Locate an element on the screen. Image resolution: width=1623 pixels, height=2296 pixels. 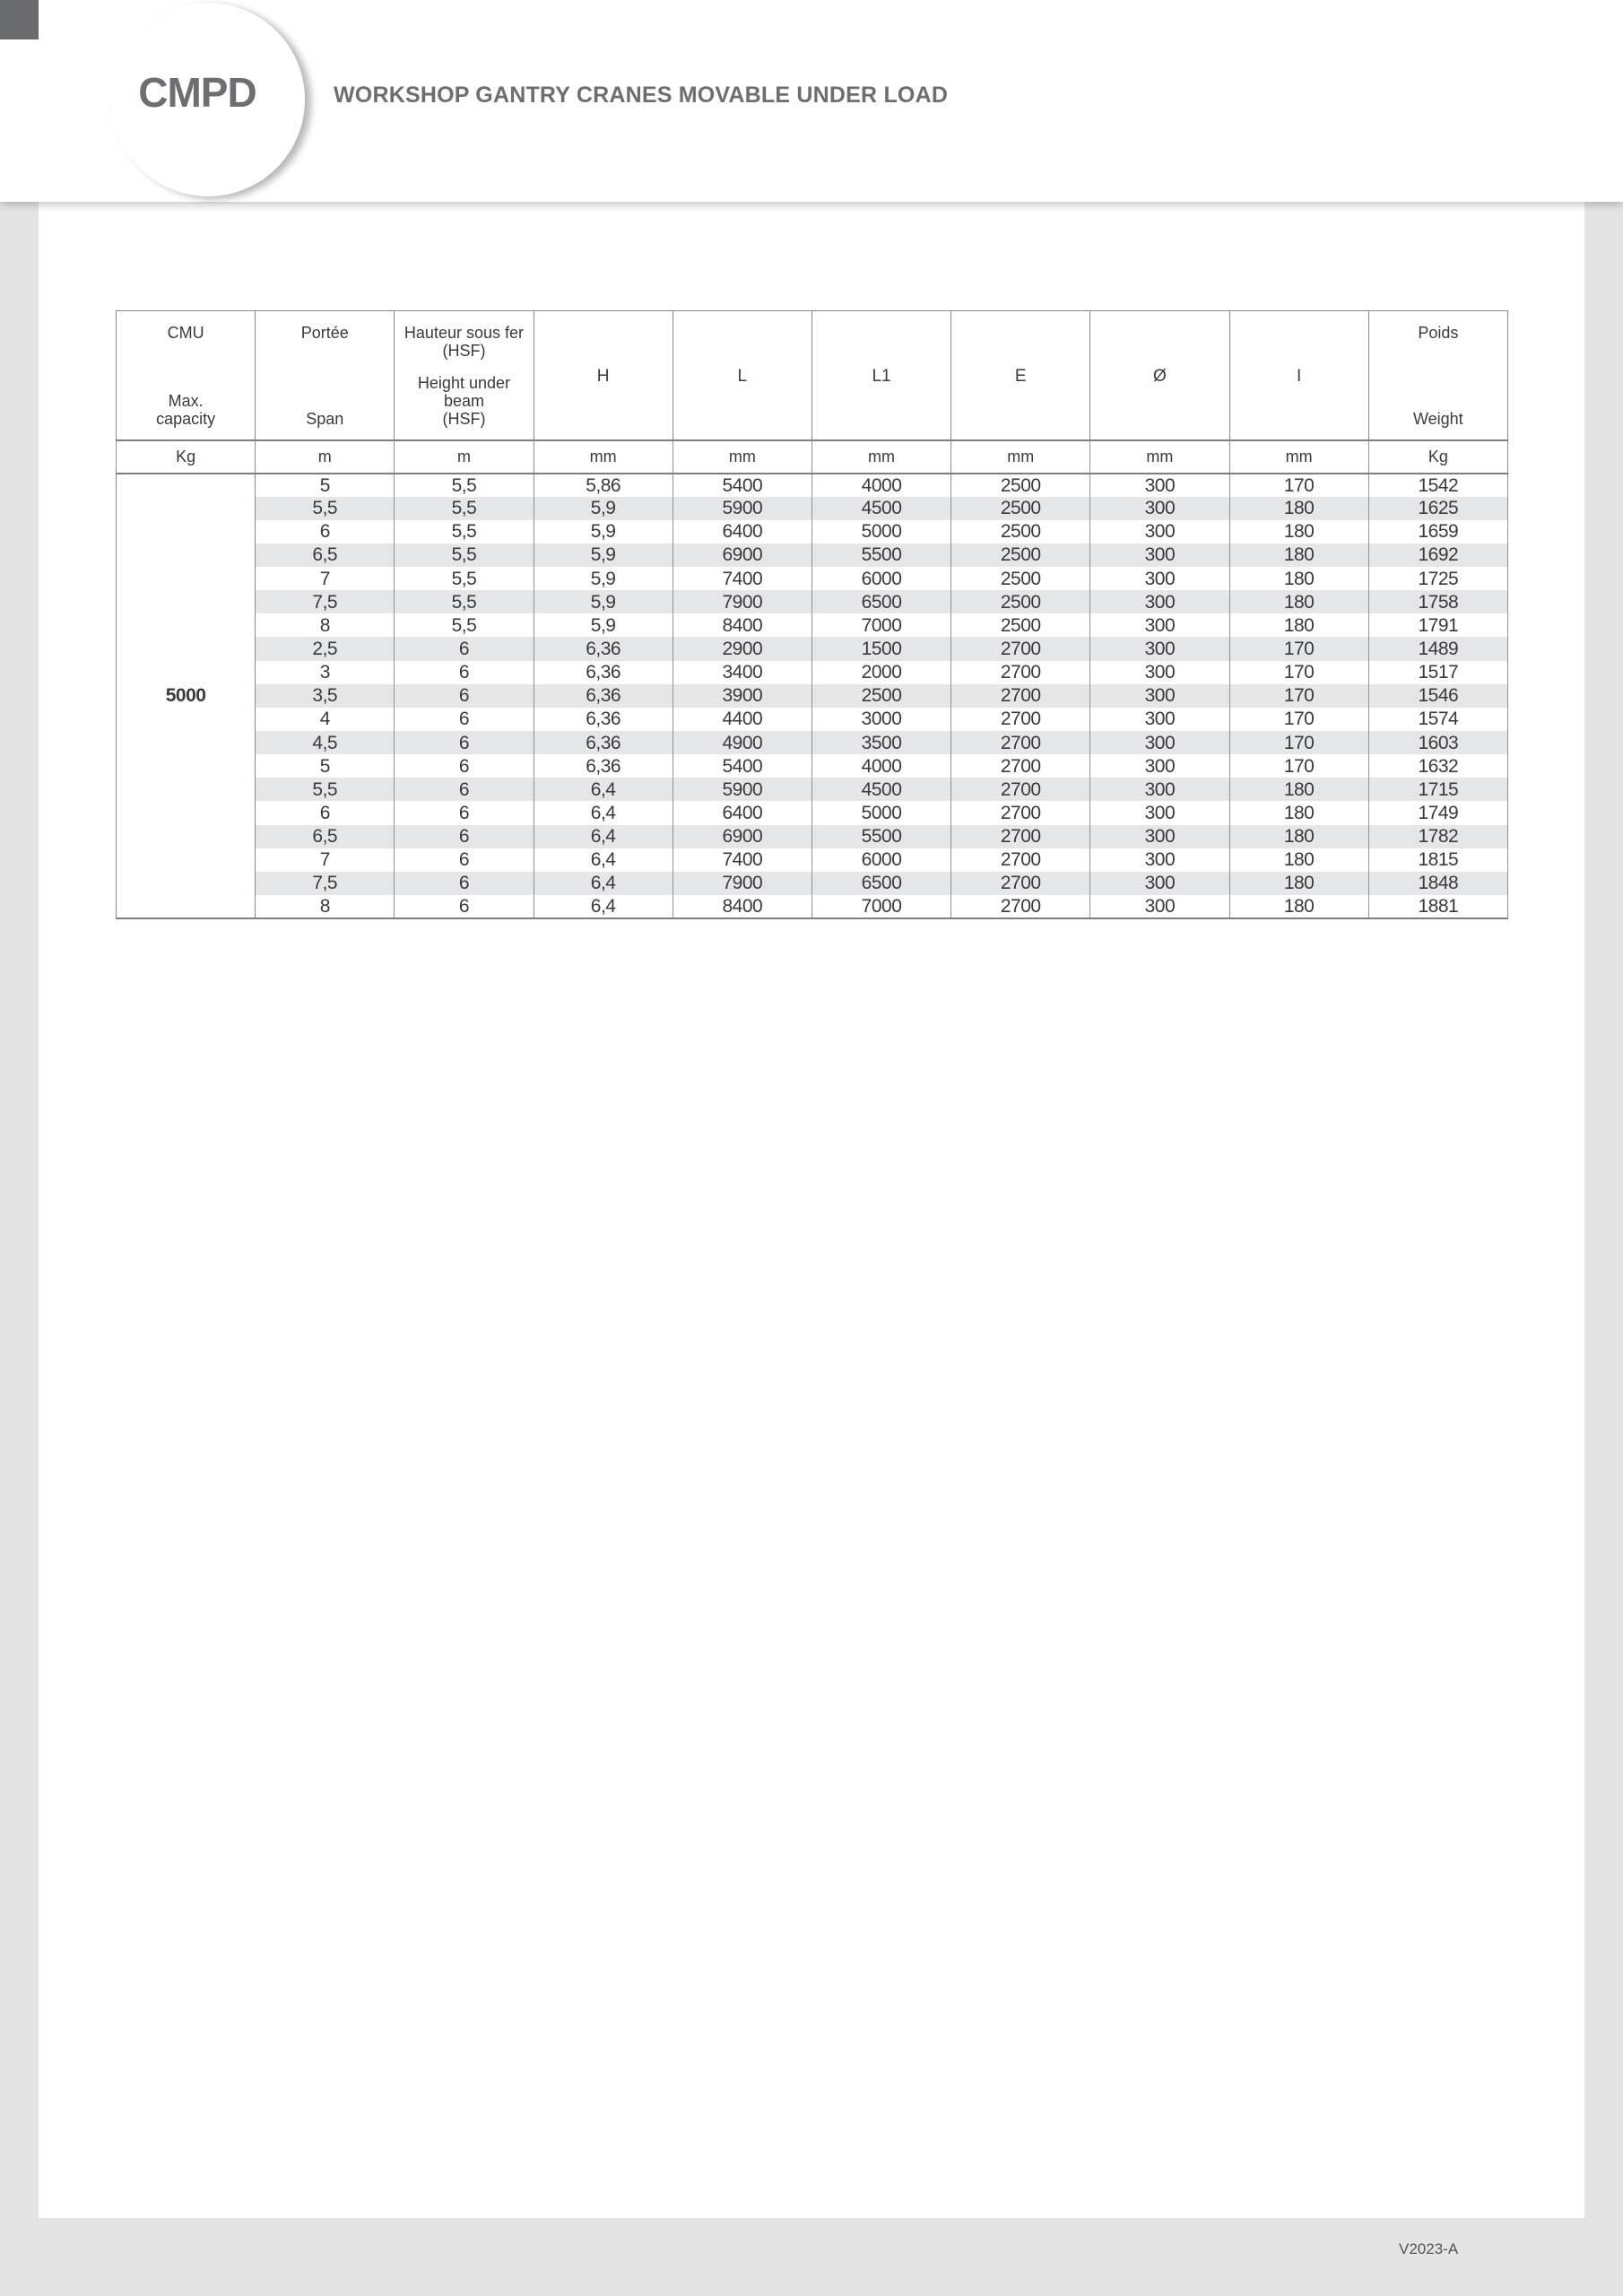
unit-cell-i: mm is located at coordinates (1298, 456).